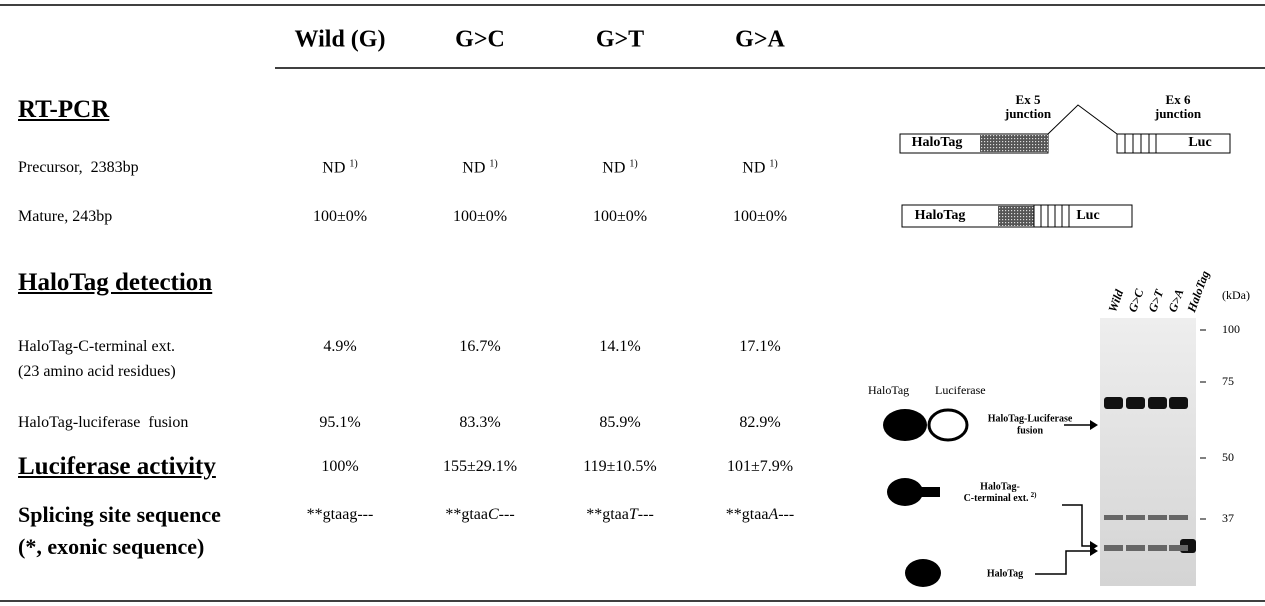 The width and height of the screenshot is (1265, 606). What do you see at coordinates (1228, 457) in the screenshot?
I see `marker-label: 50` at bounding box center [1228, 457].